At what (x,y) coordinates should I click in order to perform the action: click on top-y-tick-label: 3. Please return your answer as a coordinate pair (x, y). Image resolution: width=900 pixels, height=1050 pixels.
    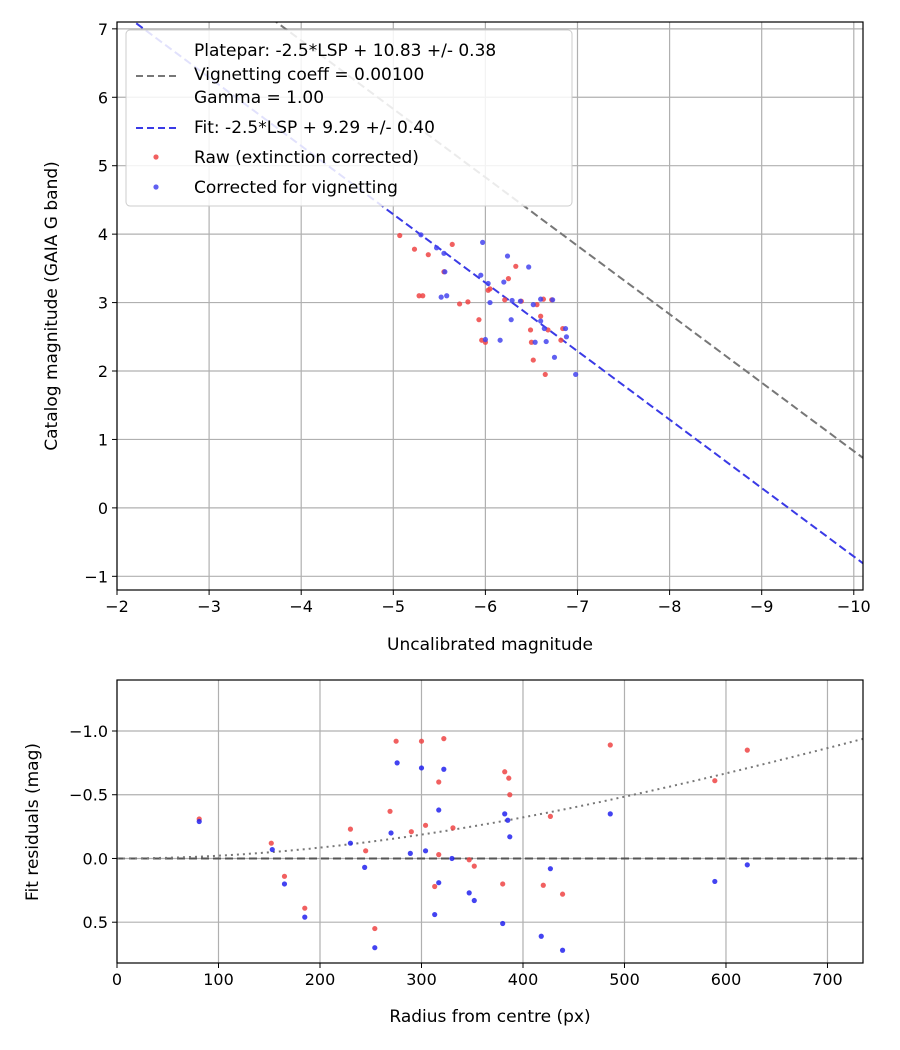
    Looking at the image, I should click on (103, 303).